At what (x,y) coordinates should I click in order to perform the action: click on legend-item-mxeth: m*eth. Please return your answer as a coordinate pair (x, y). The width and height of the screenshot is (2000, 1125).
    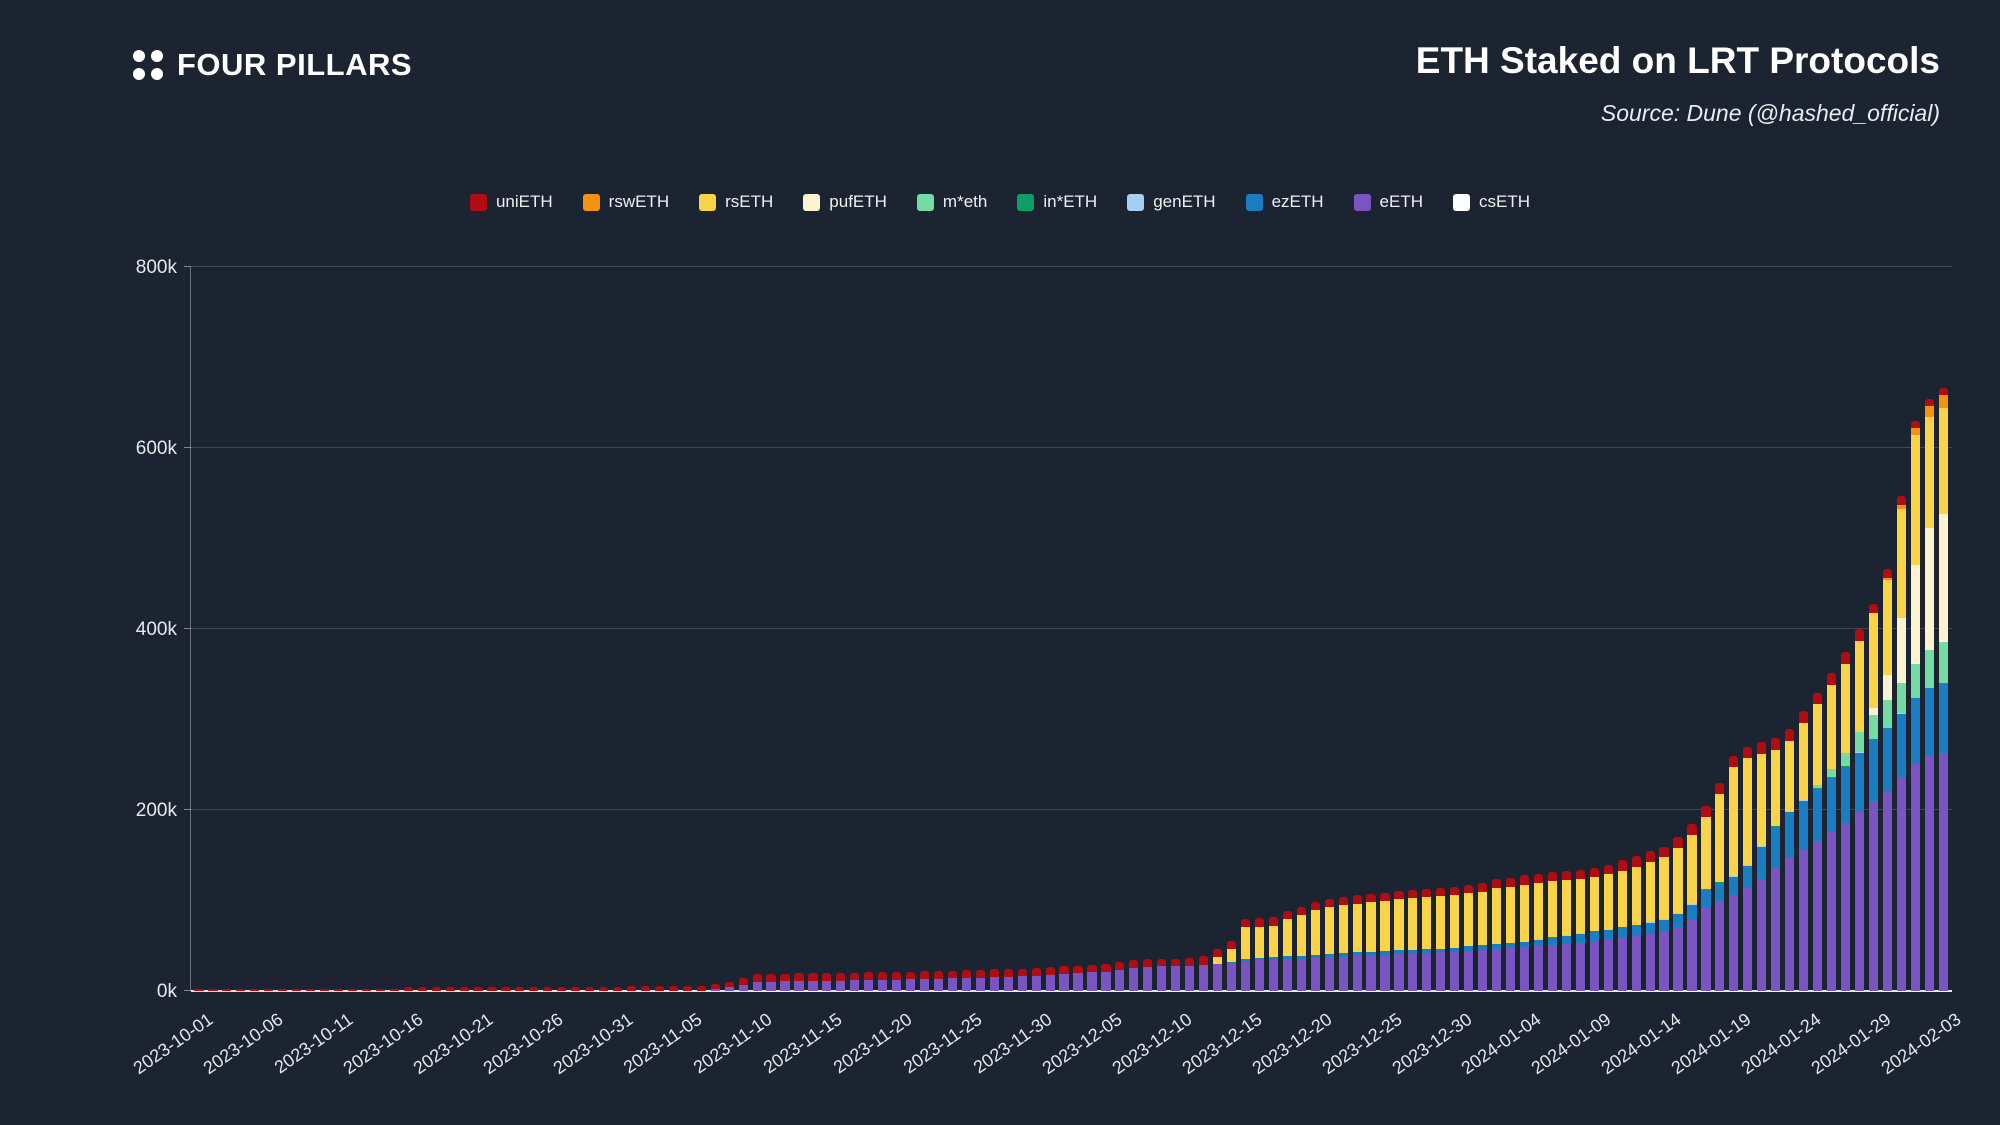
    Looking at the image, I should click on (951, 202).